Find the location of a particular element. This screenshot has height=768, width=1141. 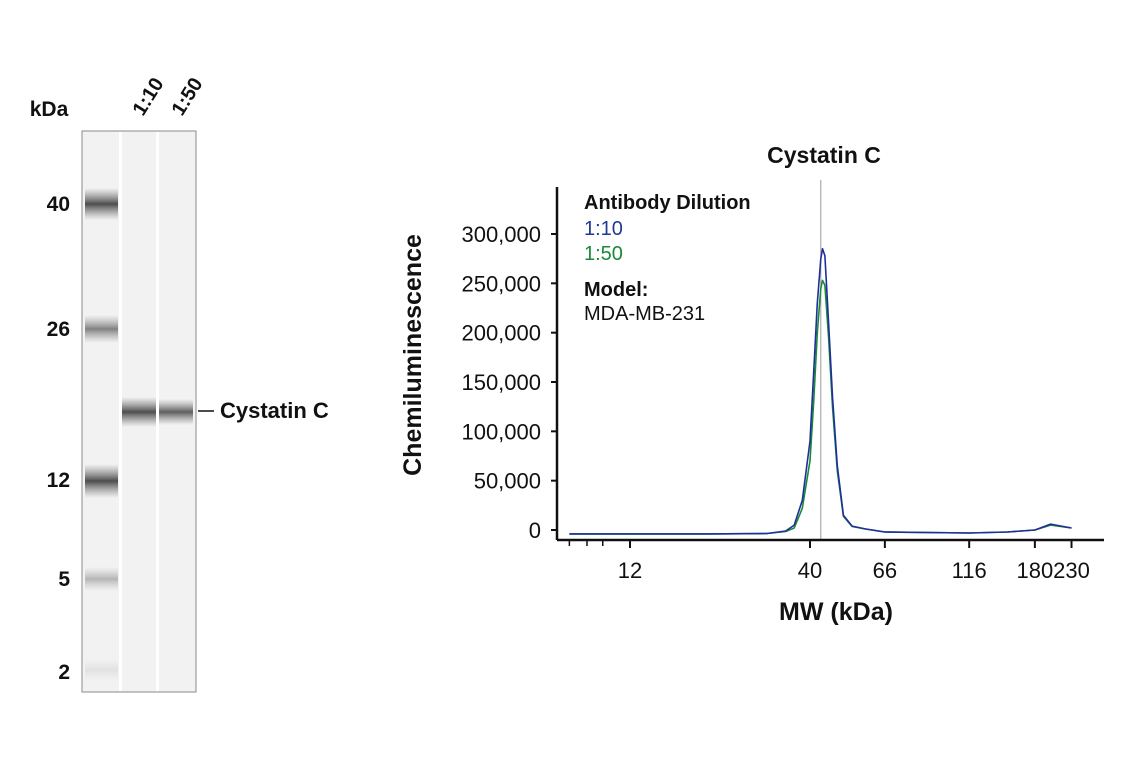

lane-label-1: 1:10 is located at coordinates (149, 97).